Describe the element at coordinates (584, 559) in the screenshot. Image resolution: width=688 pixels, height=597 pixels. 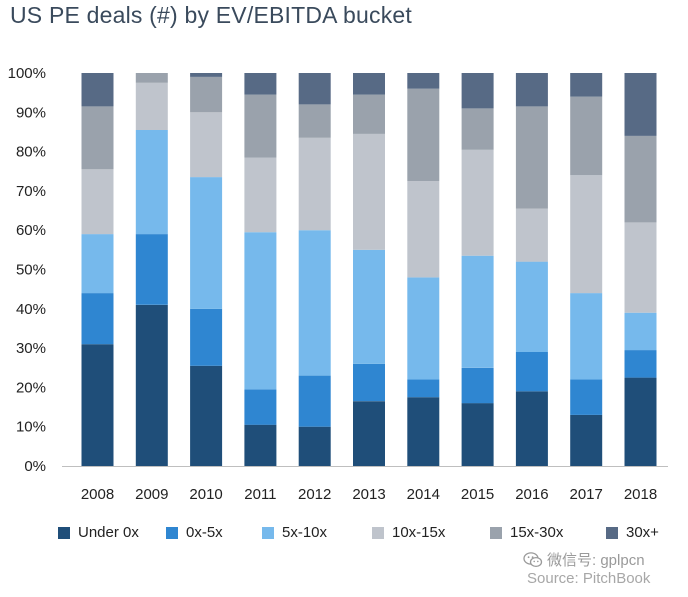
I see `watermark: 微信号: gplpcn` at that location.